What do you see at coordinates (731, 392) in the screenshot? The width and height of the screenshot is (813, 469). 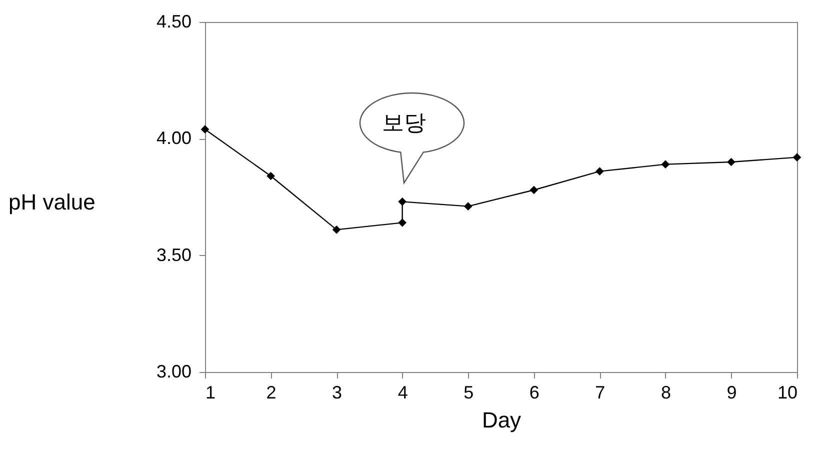 I see `x-tick-label: 9` at bounding box center [731, 392].